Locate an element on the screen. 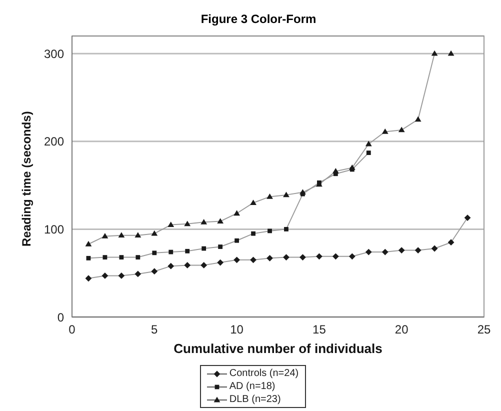 The image size is (501, 411). legend-label: DLB (n=23) is located at coordinates (255, 399).